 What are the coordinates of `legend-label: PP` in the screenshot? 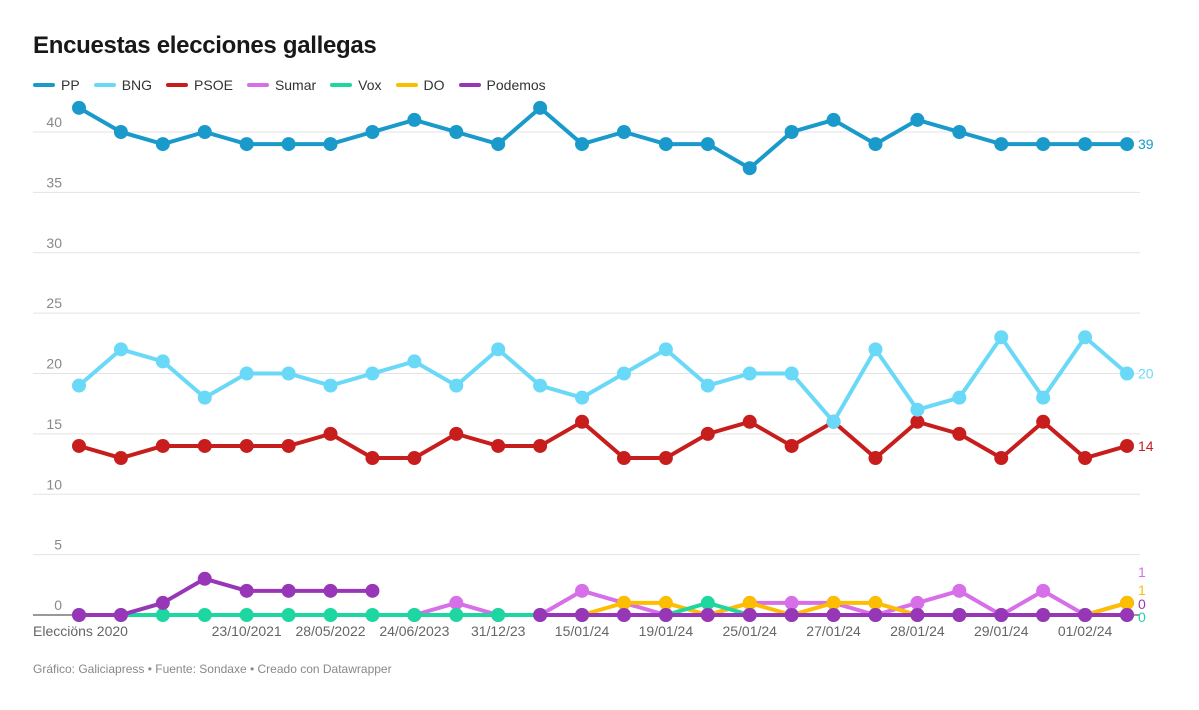 It's located at (70, 85).